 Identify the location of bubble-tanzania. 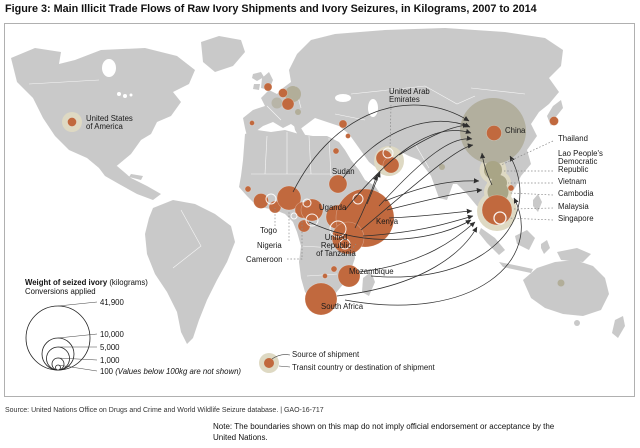
(348, 238).